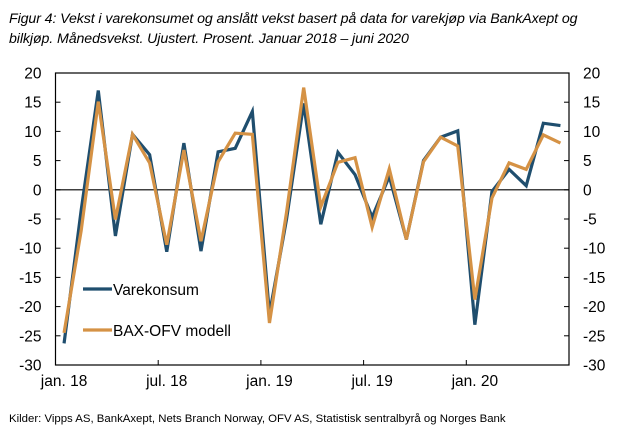  Describe the element at coordinates (592, 74) in the screenshot. I see `right-y-tick-label: 20` at that location.